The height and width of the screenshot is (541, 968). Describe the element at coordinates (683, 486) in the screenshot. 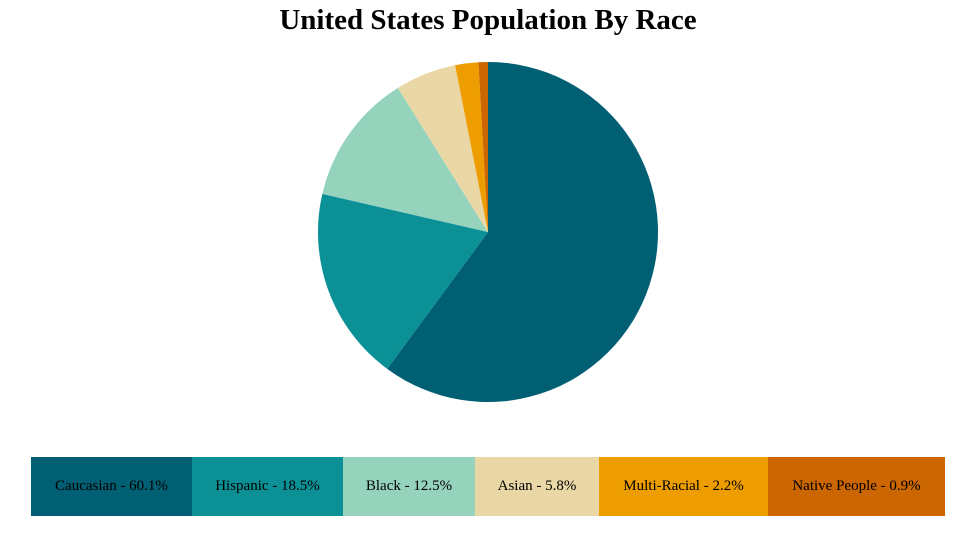

I see `legend-item-multi-racial: Multi-Racial - 2.2%` at that location.